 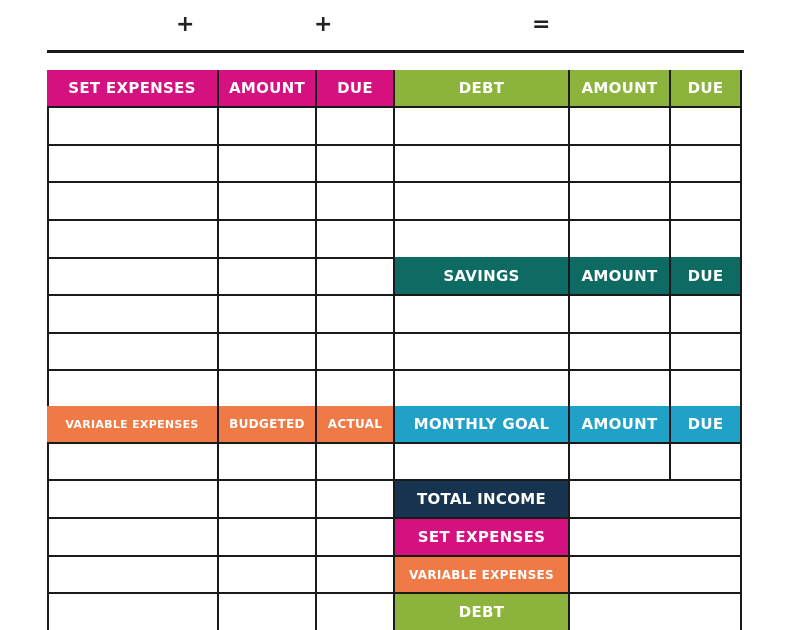 I want to click on plus-sign-2: +, so click(x=323, y=24).